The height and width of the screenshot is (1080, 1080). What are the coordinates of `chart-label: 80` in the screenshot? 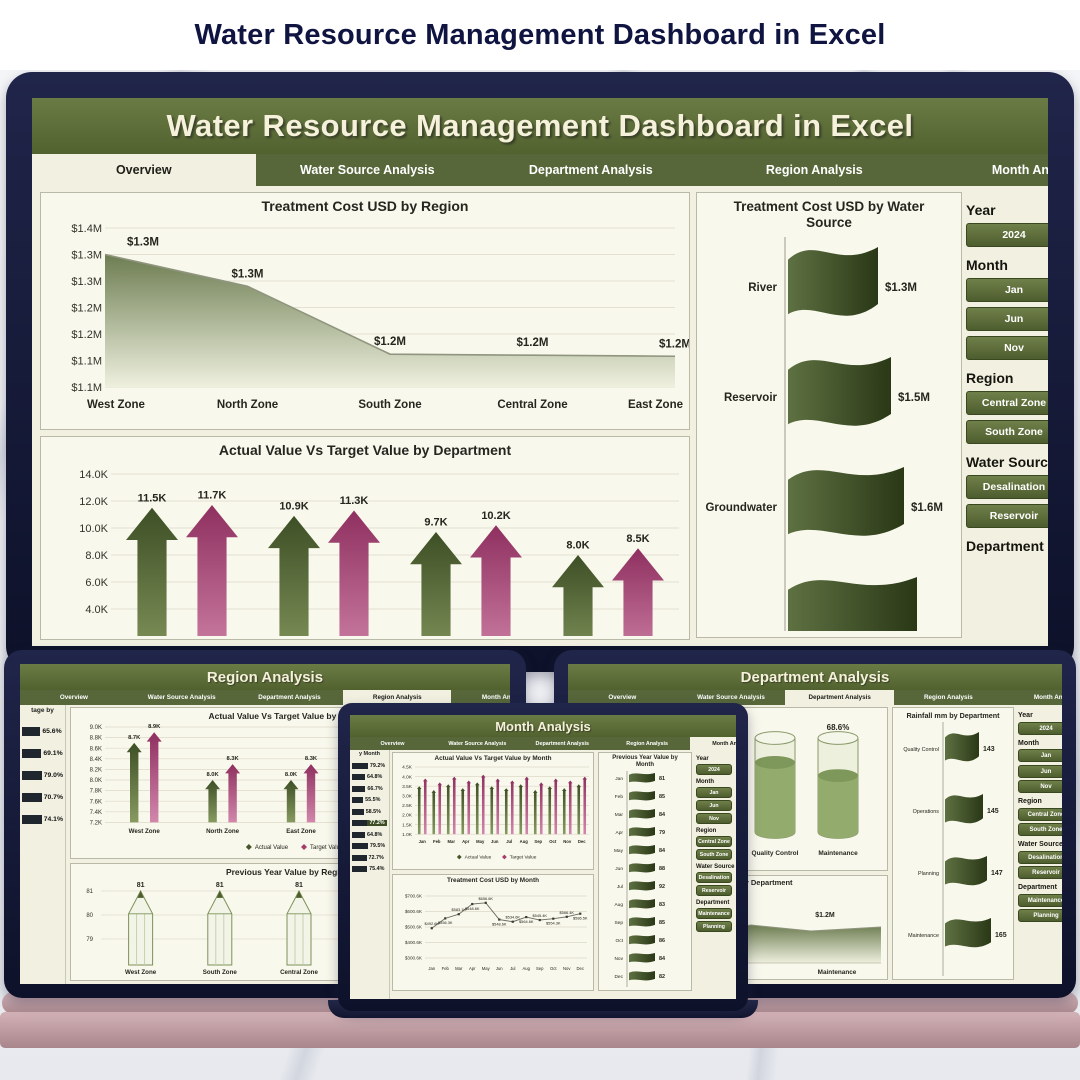 It's located at (89, 916).